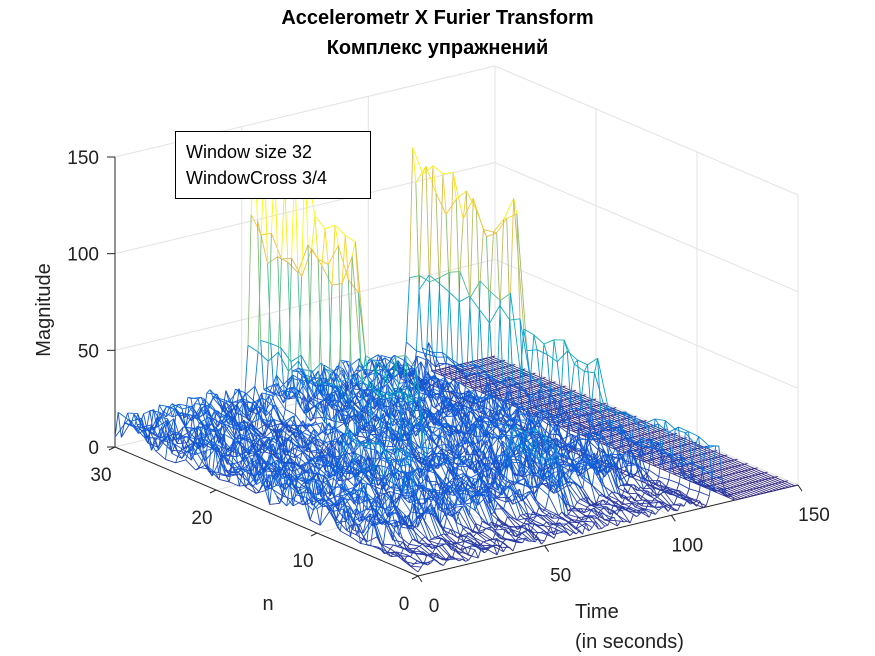 This screenshot has width=875, height=656. What do you see at coordinates (266, 511) in the screenshot?
I see `y-axis-line` at bounding box center [266, 511].